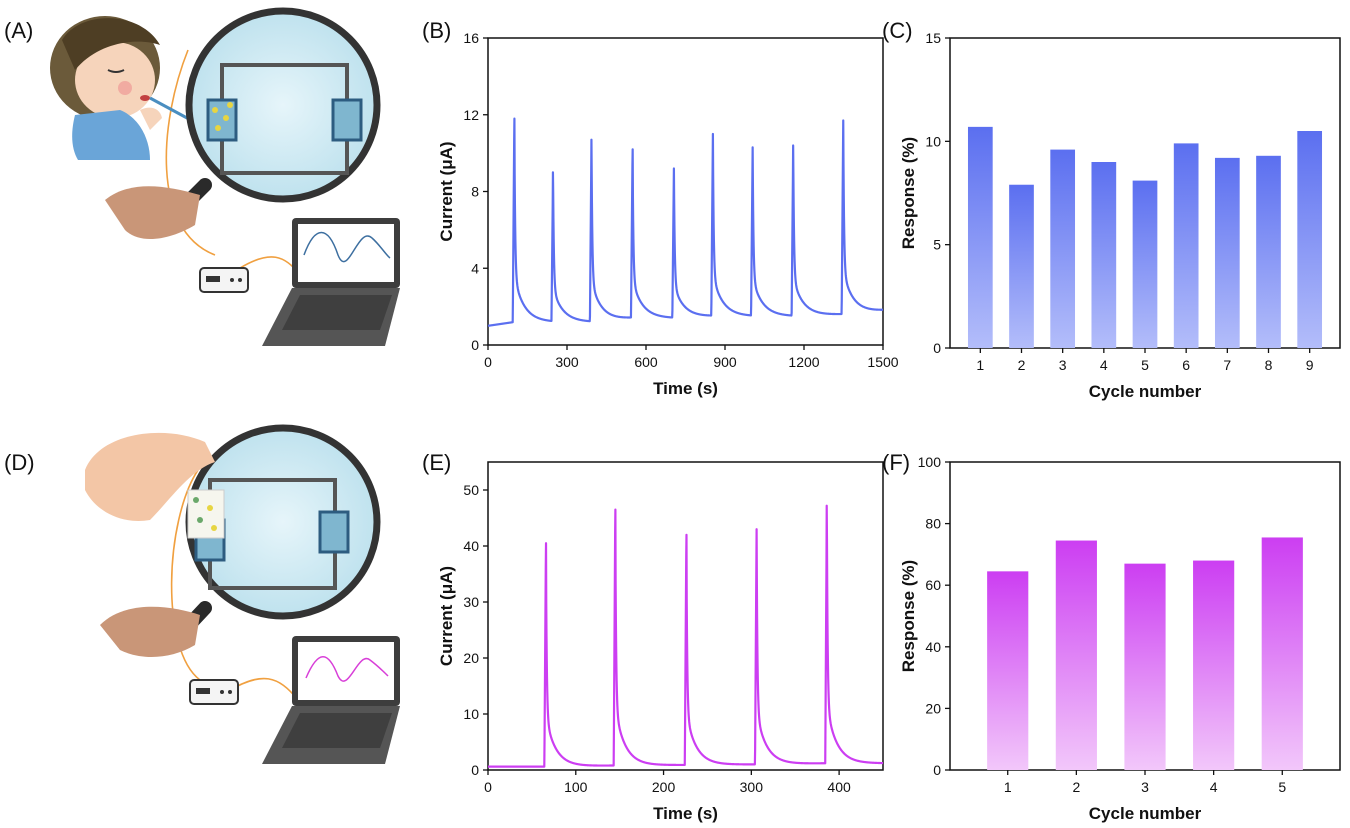  I want to click on x-tick-label: 400, so click(839, 787).